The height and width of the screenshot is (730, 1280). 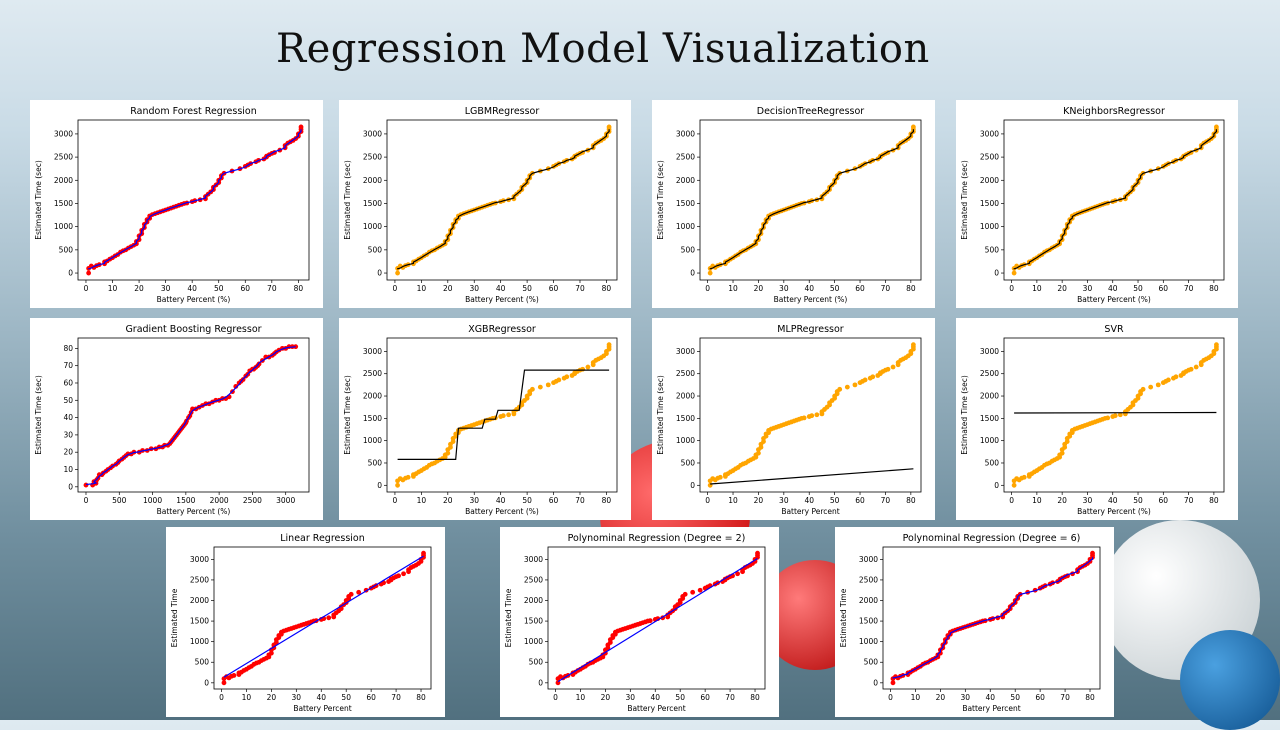 What do you see at coordinates (193, 111) in the screenshot?
I see `chart-title: Random Forest Regression` at bounding box center [193, 111].